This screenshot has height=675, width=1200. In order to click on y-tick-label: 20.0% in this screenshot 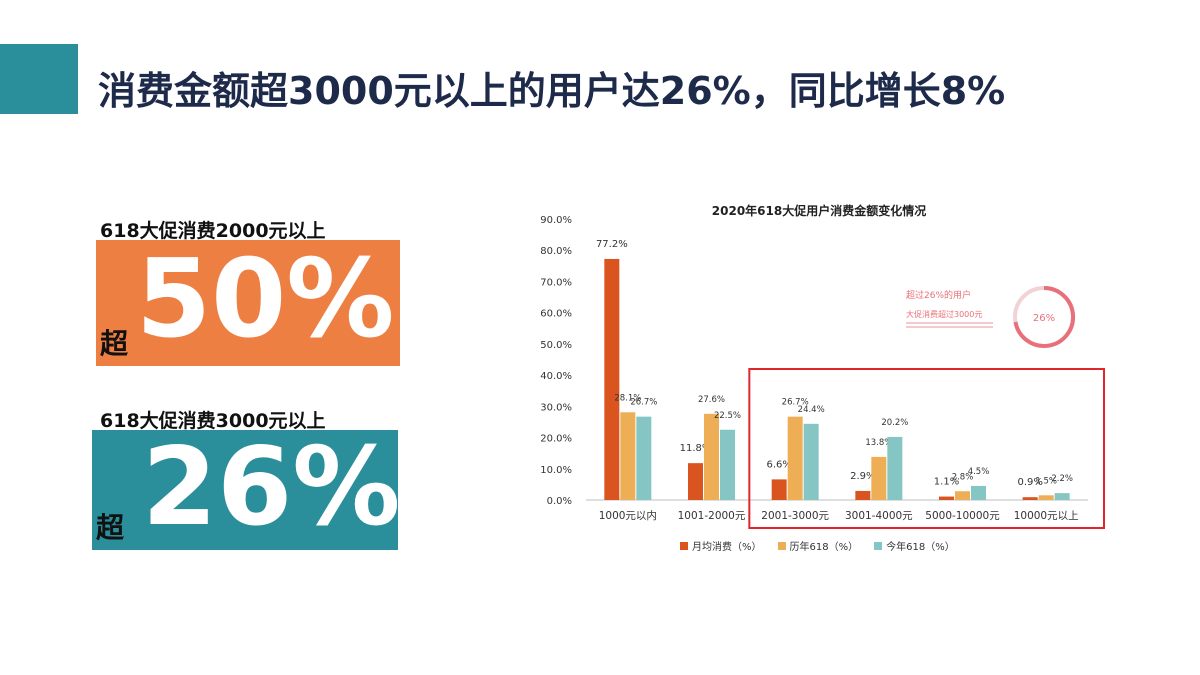, I will do `click(556, 439)`.